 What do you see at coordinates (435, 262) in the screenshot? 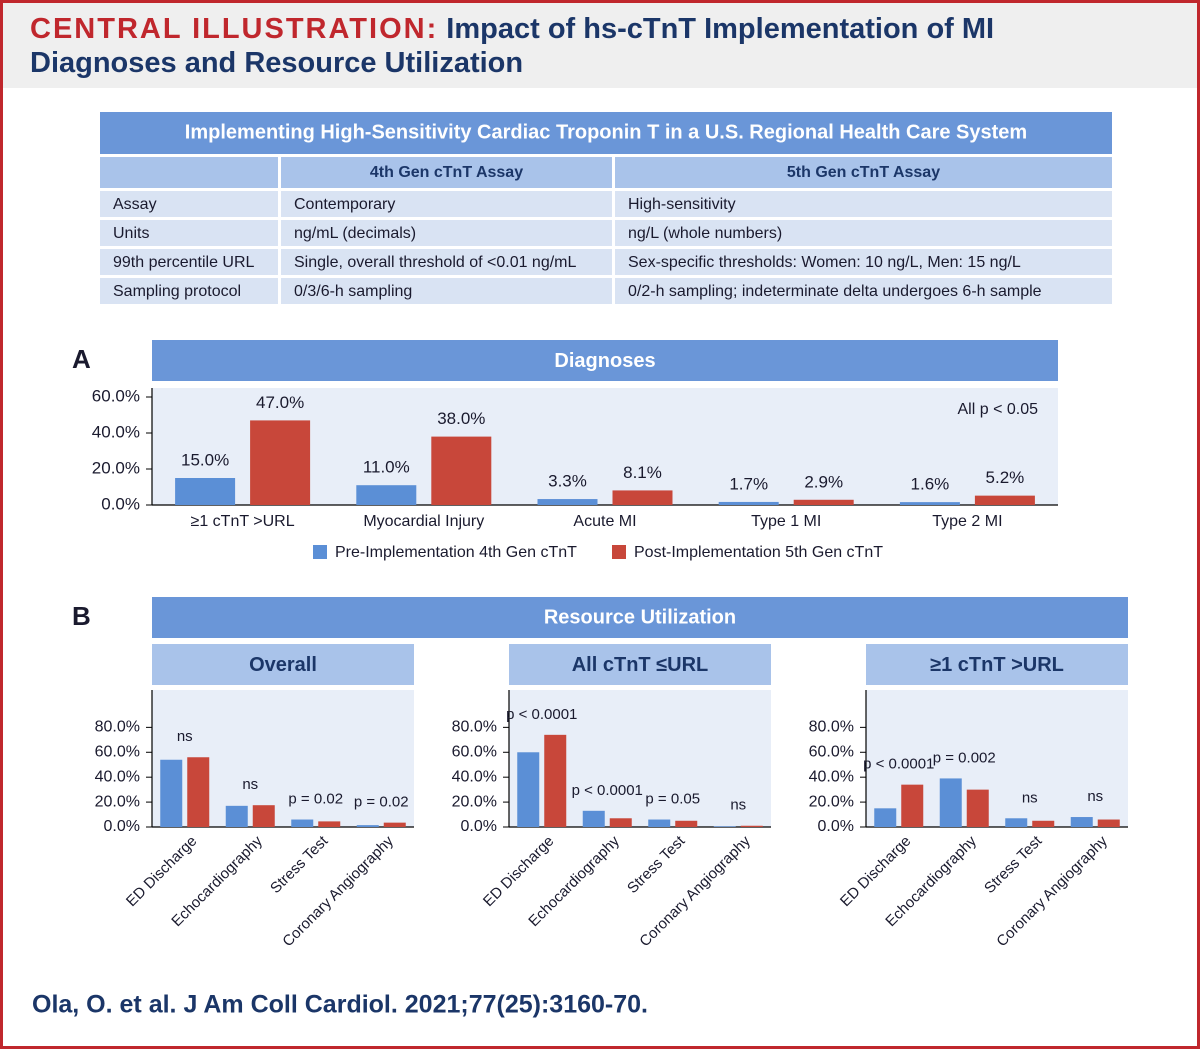
I see `table-cell-text: Single, overall threshold of <0.01 ng/mL` at bounding box center [435, 262].